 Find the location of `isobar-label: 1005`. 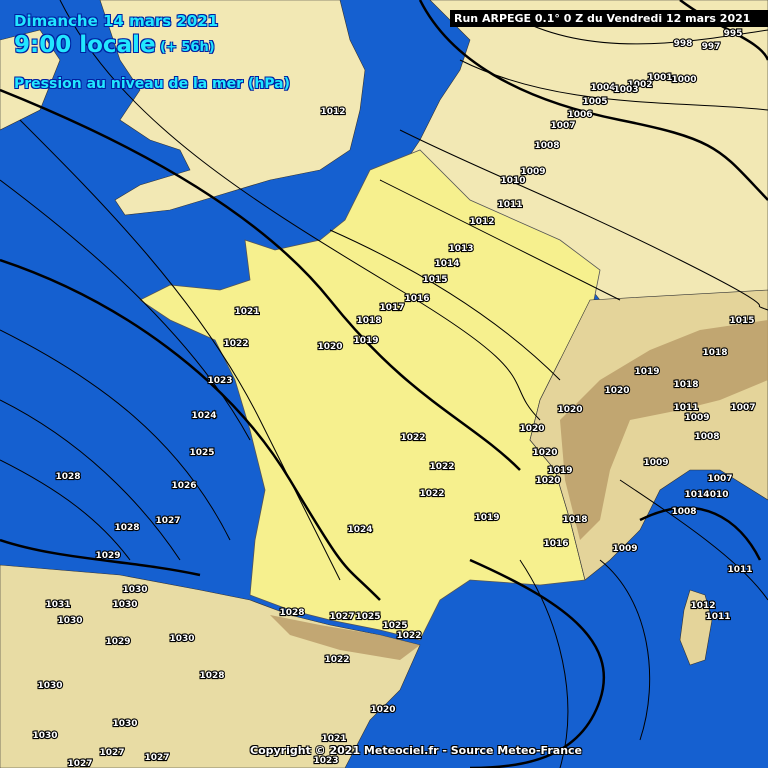

isobar-label: 1005 is located at coordinates (594, 102).